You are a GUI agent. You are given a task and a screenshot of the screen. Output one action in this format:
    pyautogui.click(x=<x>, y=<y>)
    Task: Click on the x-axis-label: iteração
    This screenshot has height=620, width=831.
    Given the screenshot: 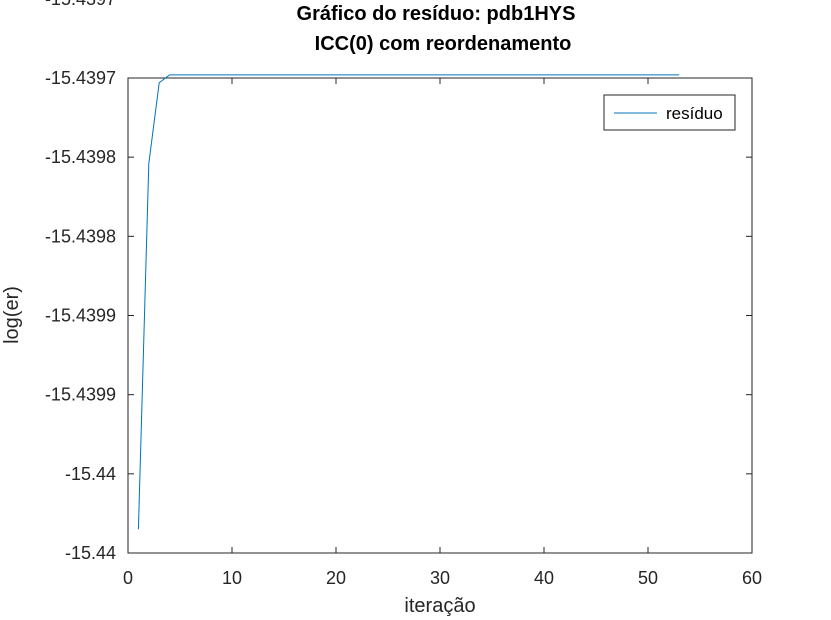 What is the action you would take?
    pyautogui.click(x=439, y=606)
    